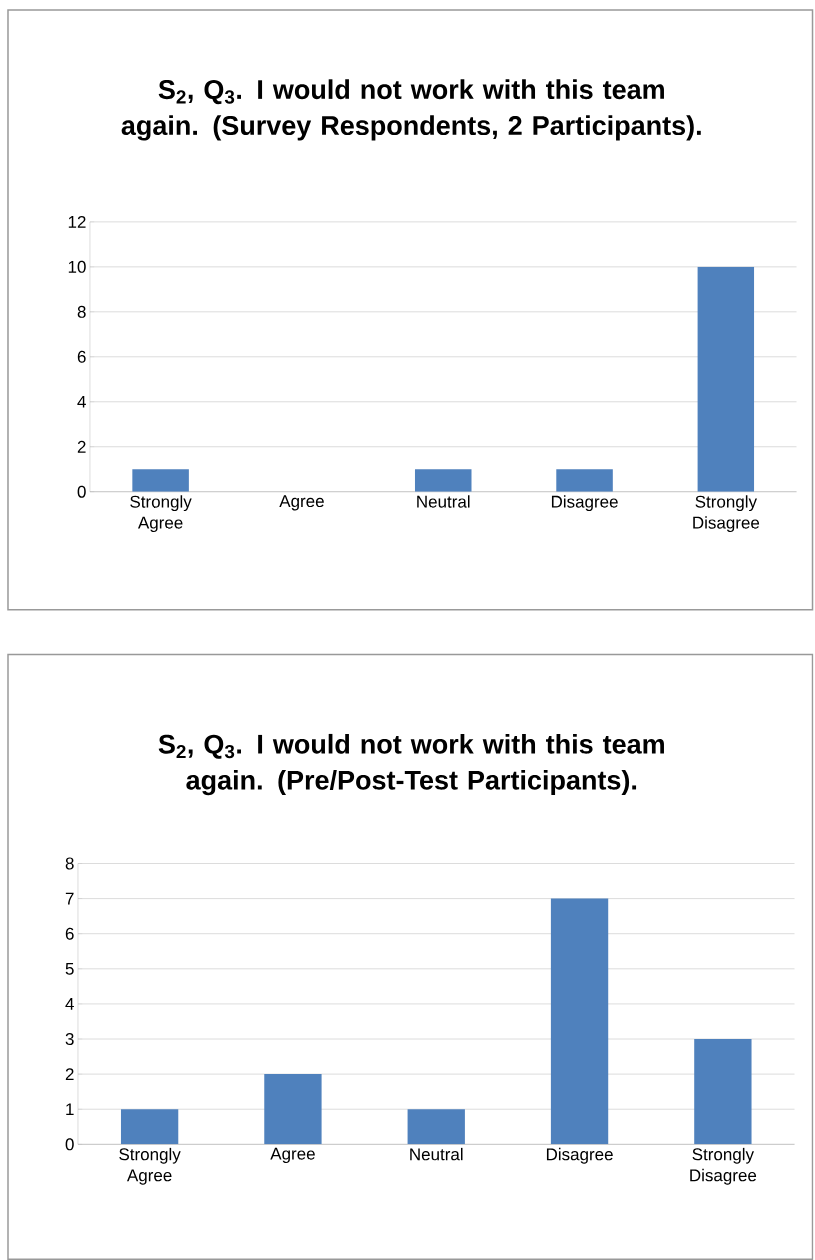 The width and height of the screenshot is (815, 1260). I want to click on y-tick-label: 1, so click(70, 1109).